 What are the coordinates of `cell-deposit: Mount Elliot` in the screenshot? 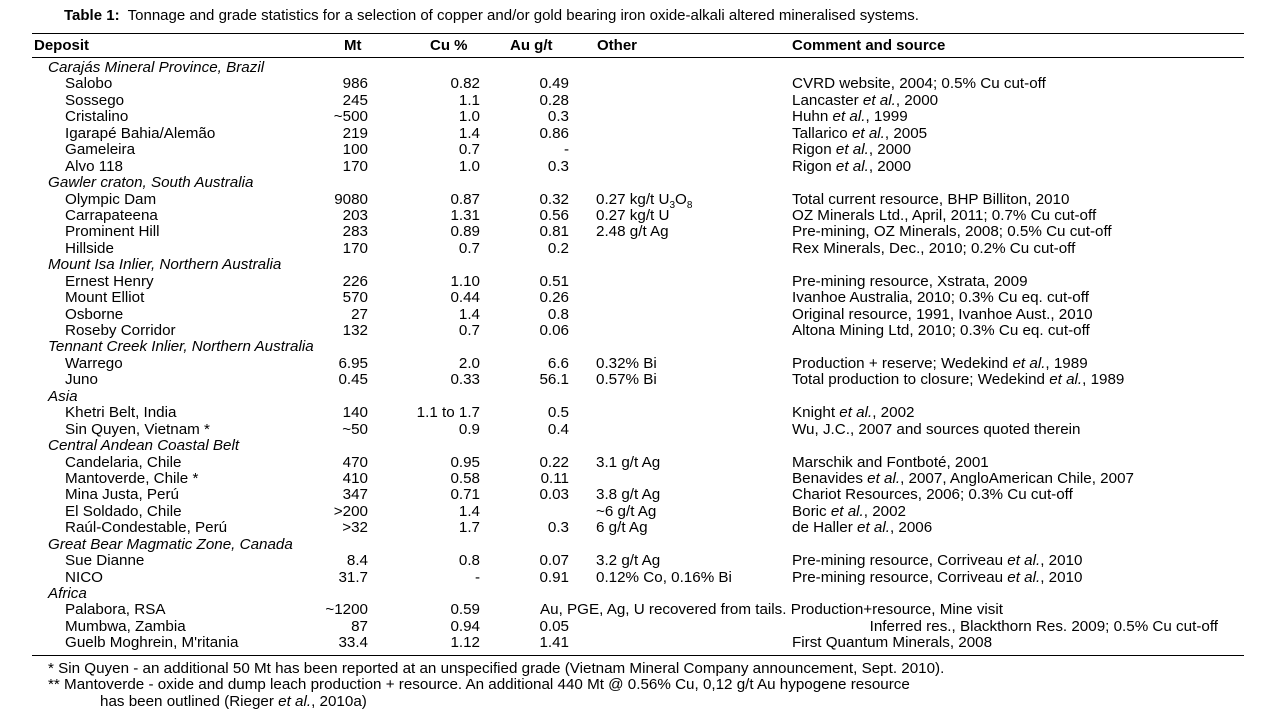 It's located at (105, 298).